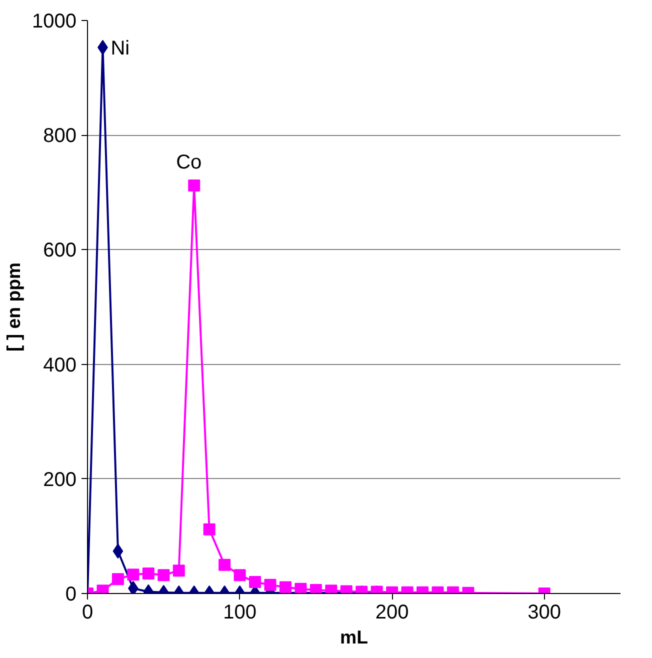  What do you see at coordinates (60, 136) in the screenshot?
I see `y-tick-label: 800` at bounding box center [60, 136].